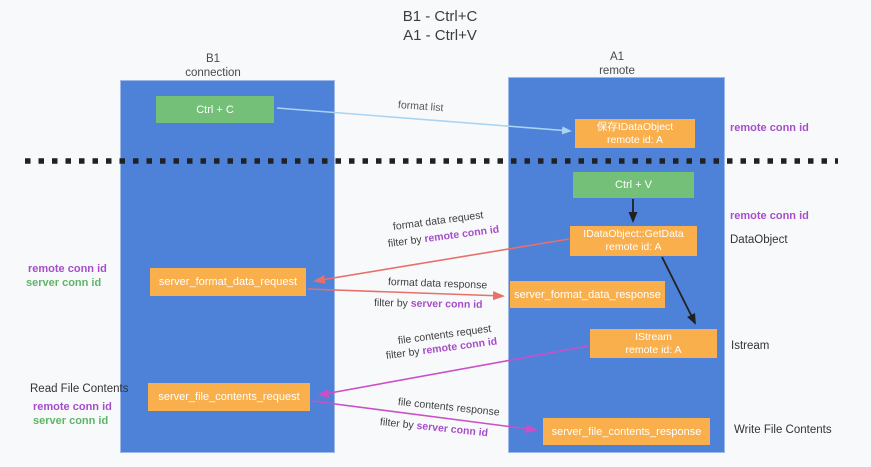 The width and height of the screenshot is (871, 467). I want to click on annotation-remote-conn-id-top: remote conn id, so click(769, 128).